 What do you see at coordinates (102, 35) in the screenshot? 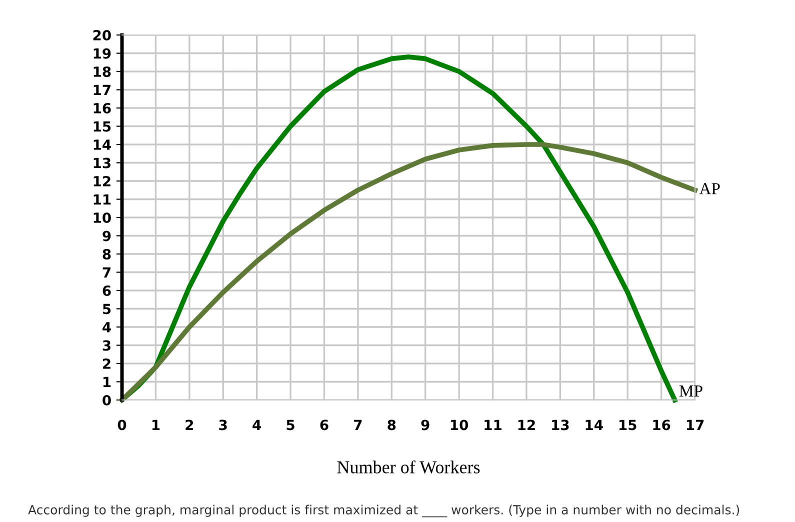
I see `y-tick-label: 20` at bounding box center [102, 35].